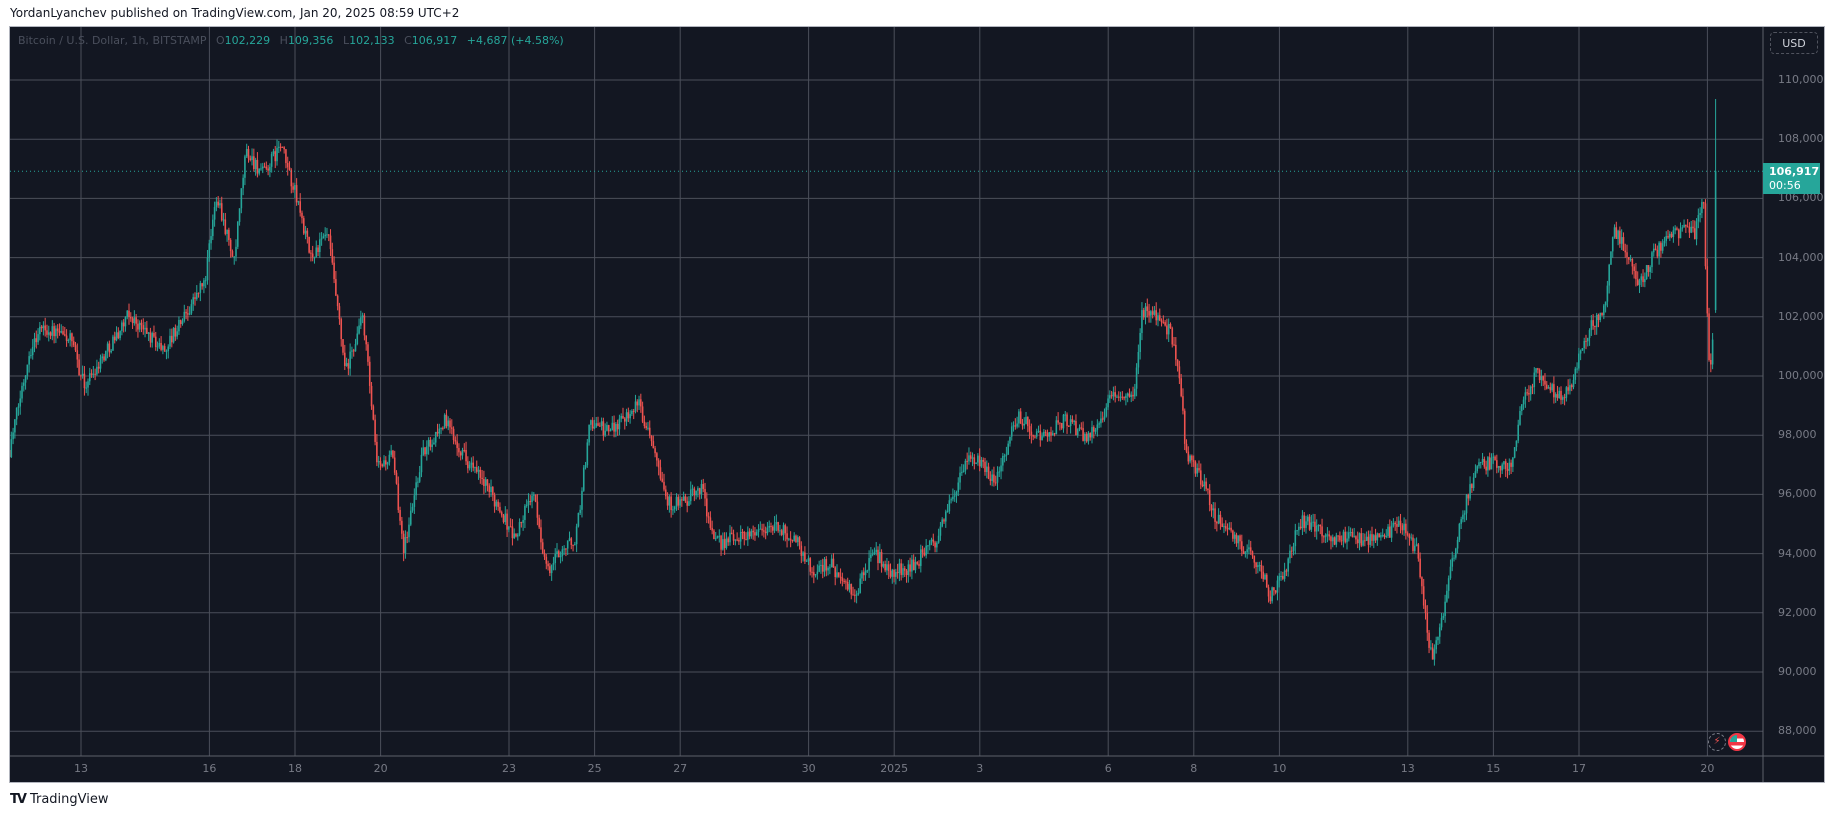 Image resolution: width=1835 pixels, height=819 pixels. I want to click on price-tick: 94,000, so click(1797, 553).